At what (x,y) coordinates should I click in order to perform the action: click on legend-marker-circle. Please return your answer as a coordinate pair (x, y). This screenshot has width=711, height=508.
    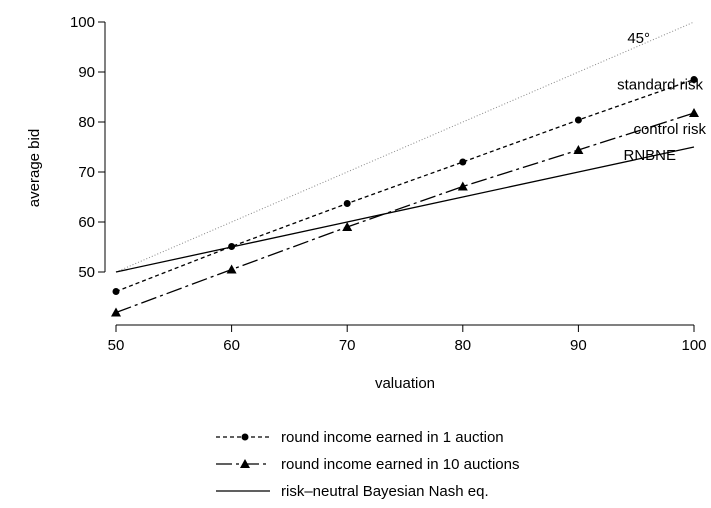
    Looking at the image, I should click on (245, 437).